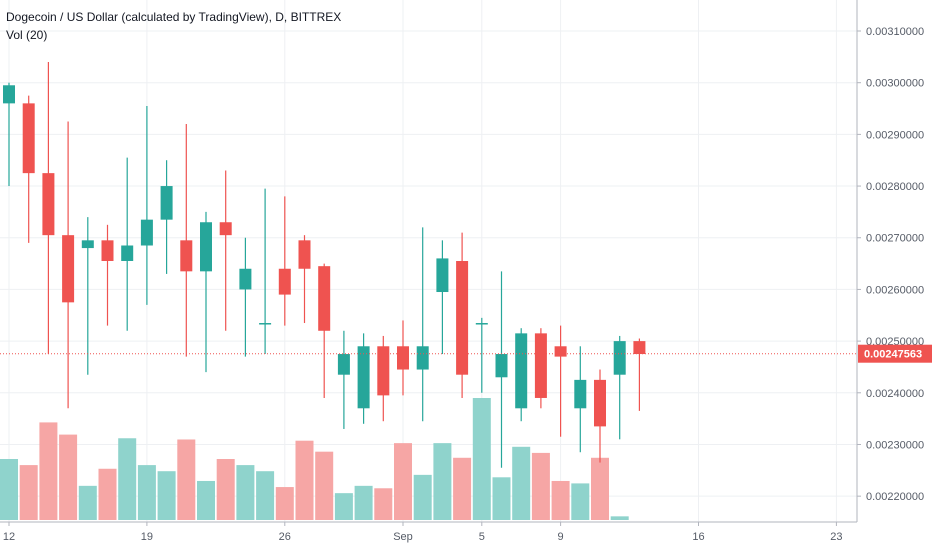 The image size is (932, 550). I want to click on price-tick-label: 0.00280000, so click(895, 187).